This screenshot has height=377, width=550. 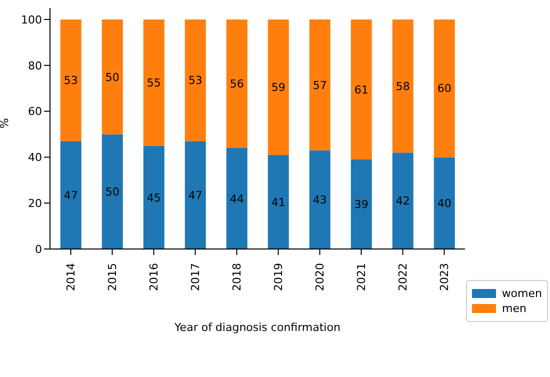 What do you see at coordinates (71, 277) in the screenshot?
I see `x-tick-label: 2014` at bounding box center [71, 277].